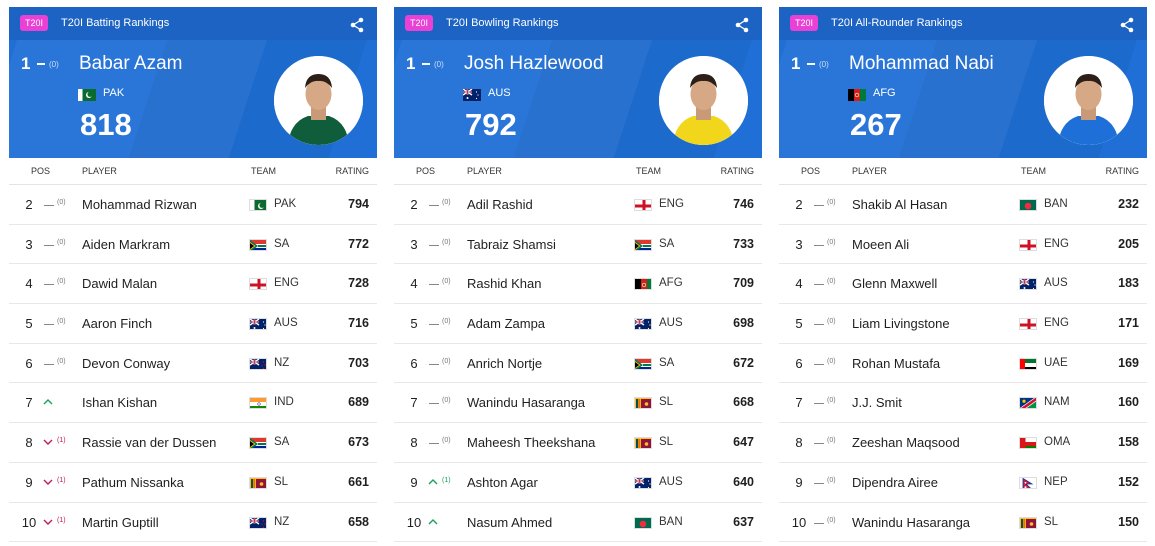 The image size is (1155, 546). Describe the element at coordinates (895, 284) in the screenshot. I see `row-player-name: Glenn Maxwell` at that location.